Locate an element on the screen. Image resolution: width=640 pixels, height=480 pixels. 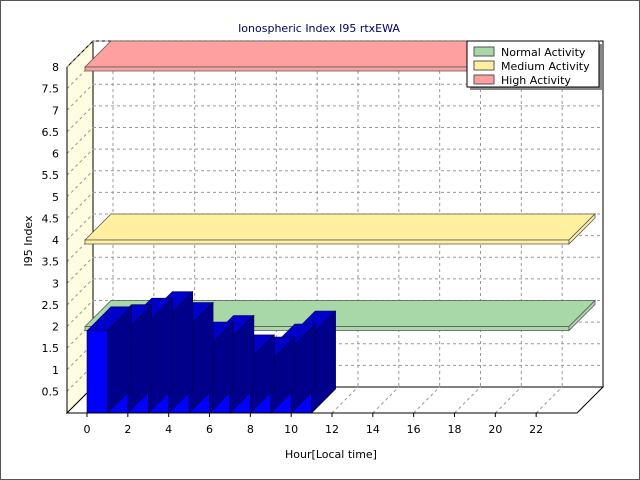
x-tick-label: 20 is located at coordinates (495, 429).